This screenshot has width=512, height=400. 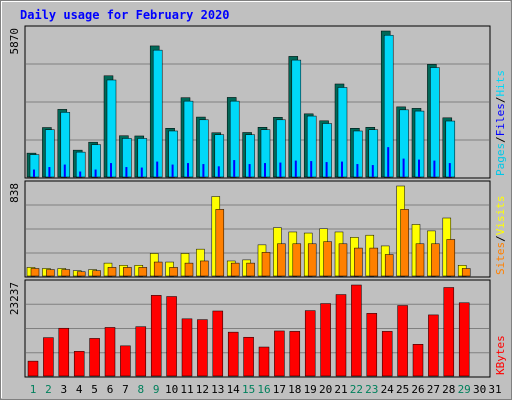 What do you see at coordinates (248, 389) in the screenshot?
I see `x-tick-label-15: 15` at bounding box center [248, 389].